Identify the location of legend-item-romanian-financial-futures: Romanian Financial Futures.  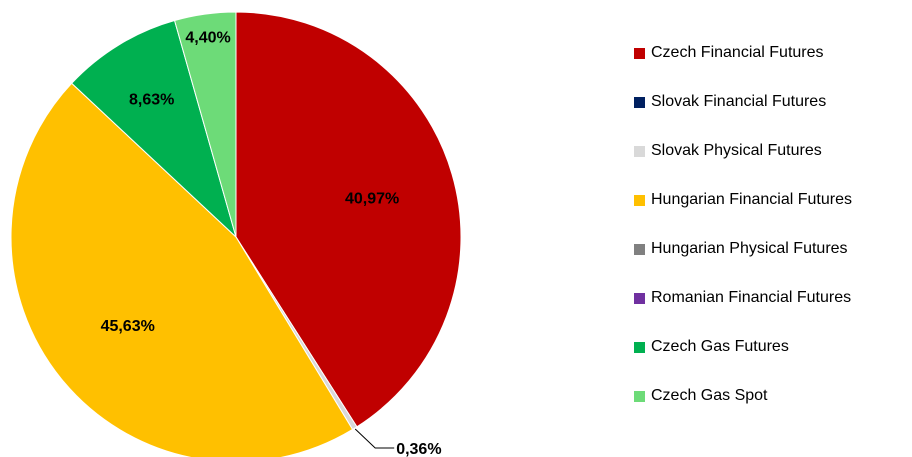
(772, 298).